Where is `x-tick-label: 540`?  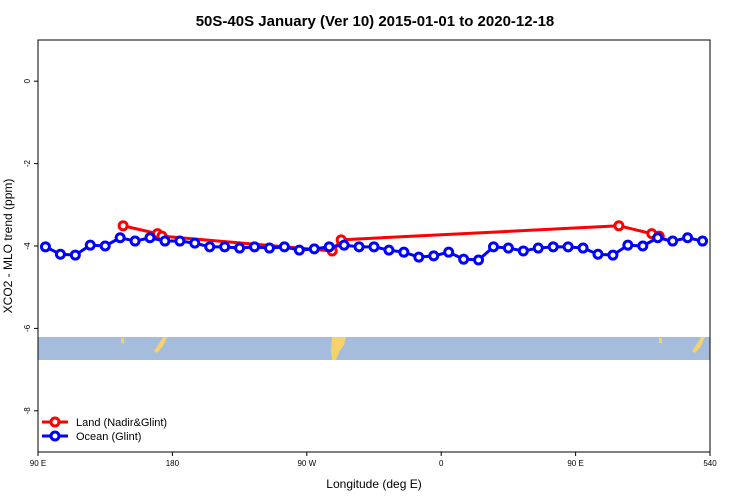
x-tick-label: 540 is located at coordinates (710, 463).